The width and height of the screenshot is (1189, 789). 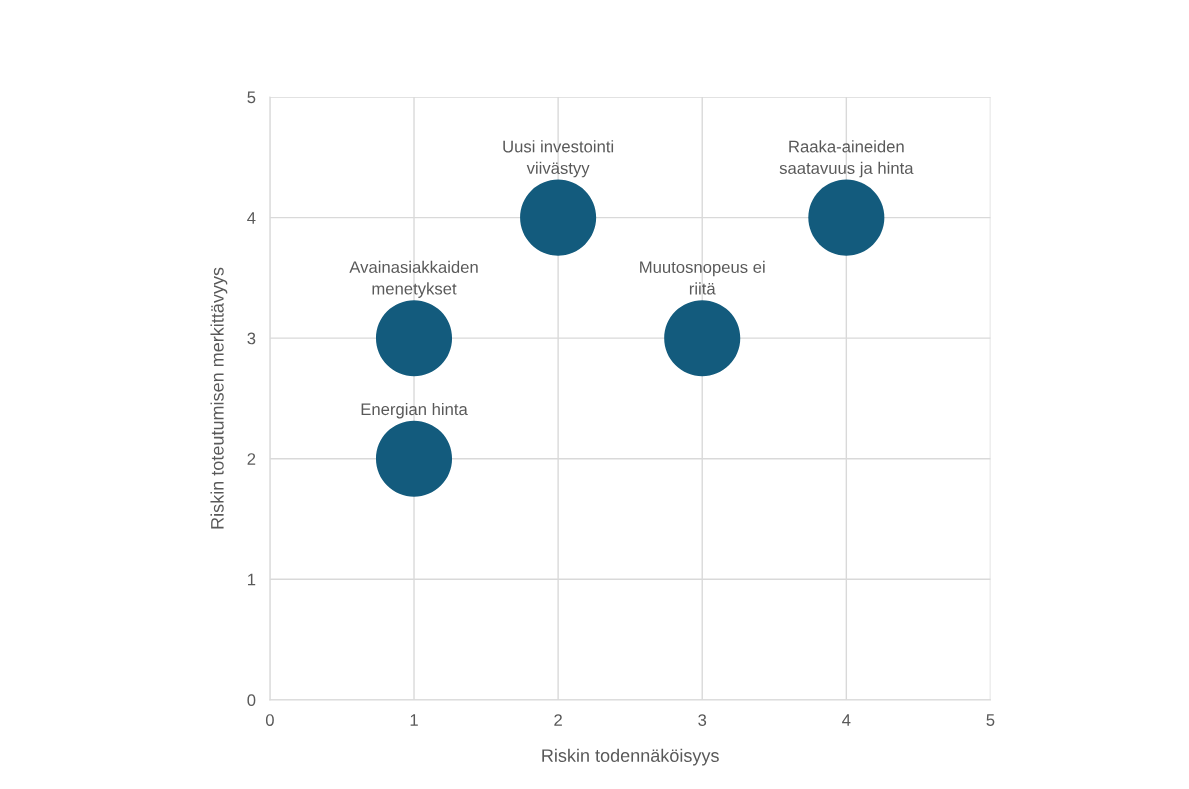 I want to click on y-tick-label: 4, so click(x=251, y=218).